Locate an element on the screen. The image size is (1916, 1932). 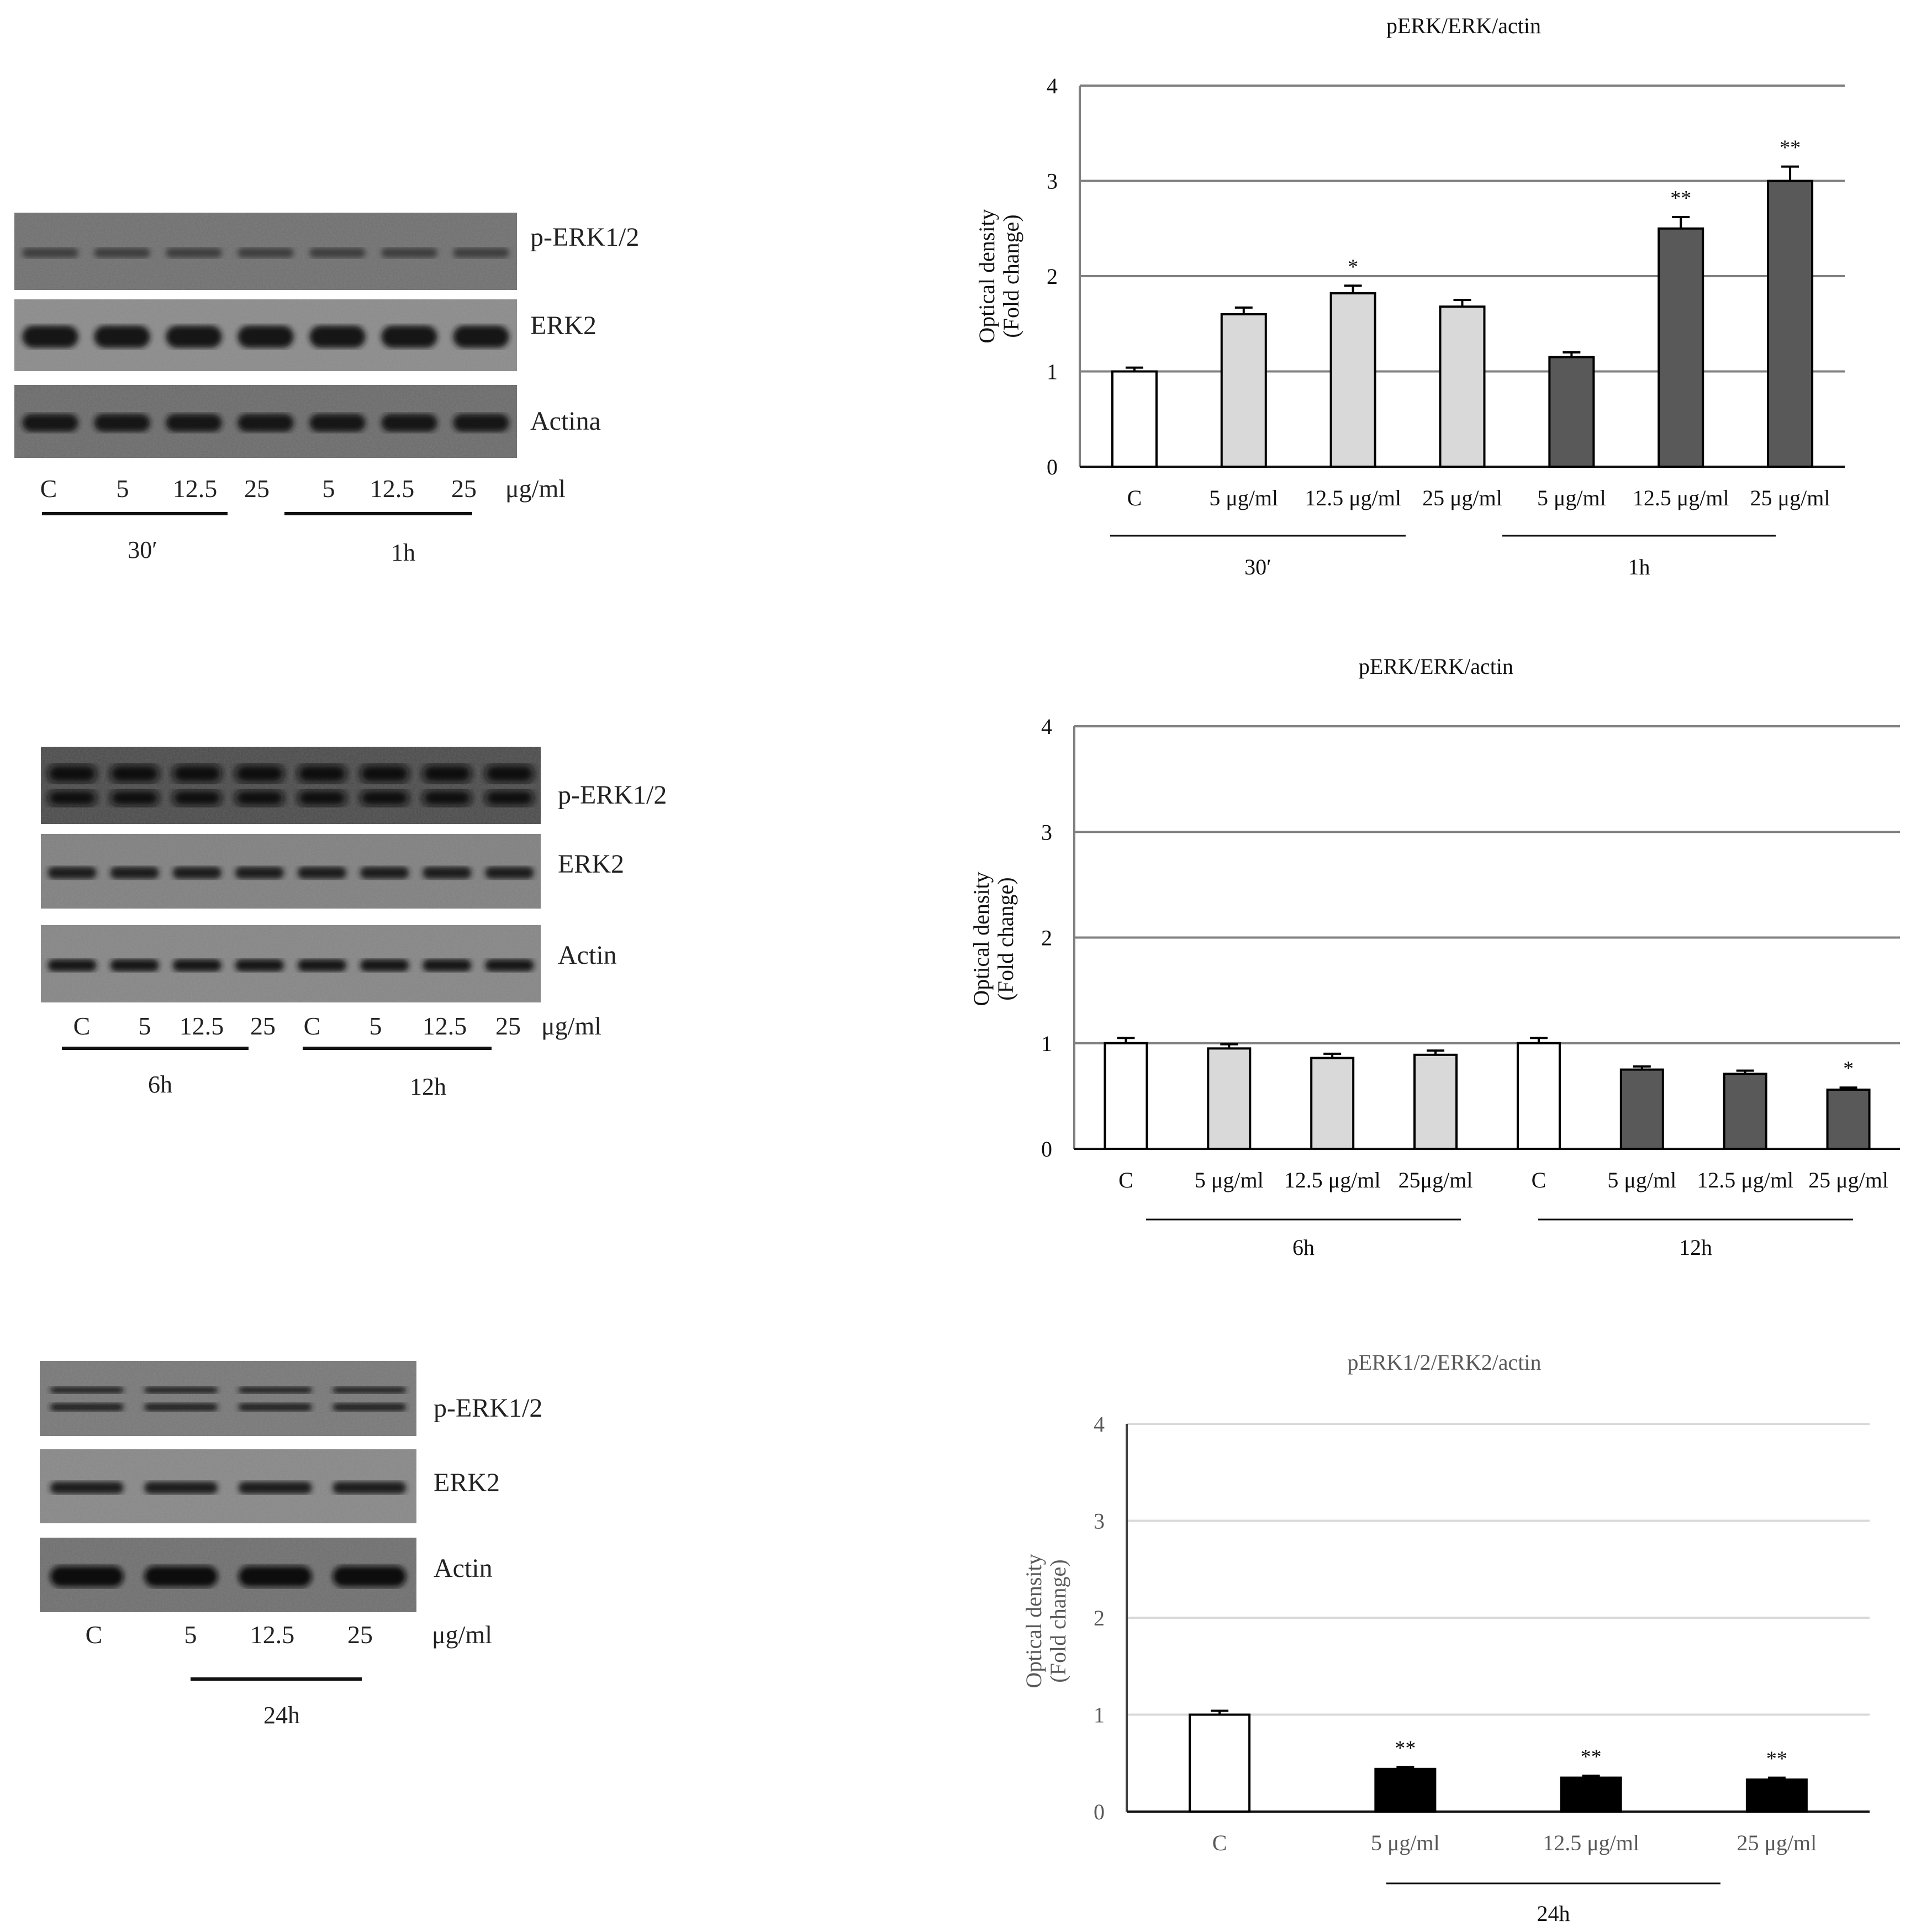
blot-row-label: ERK2 is located at coordinates (467, 1482).